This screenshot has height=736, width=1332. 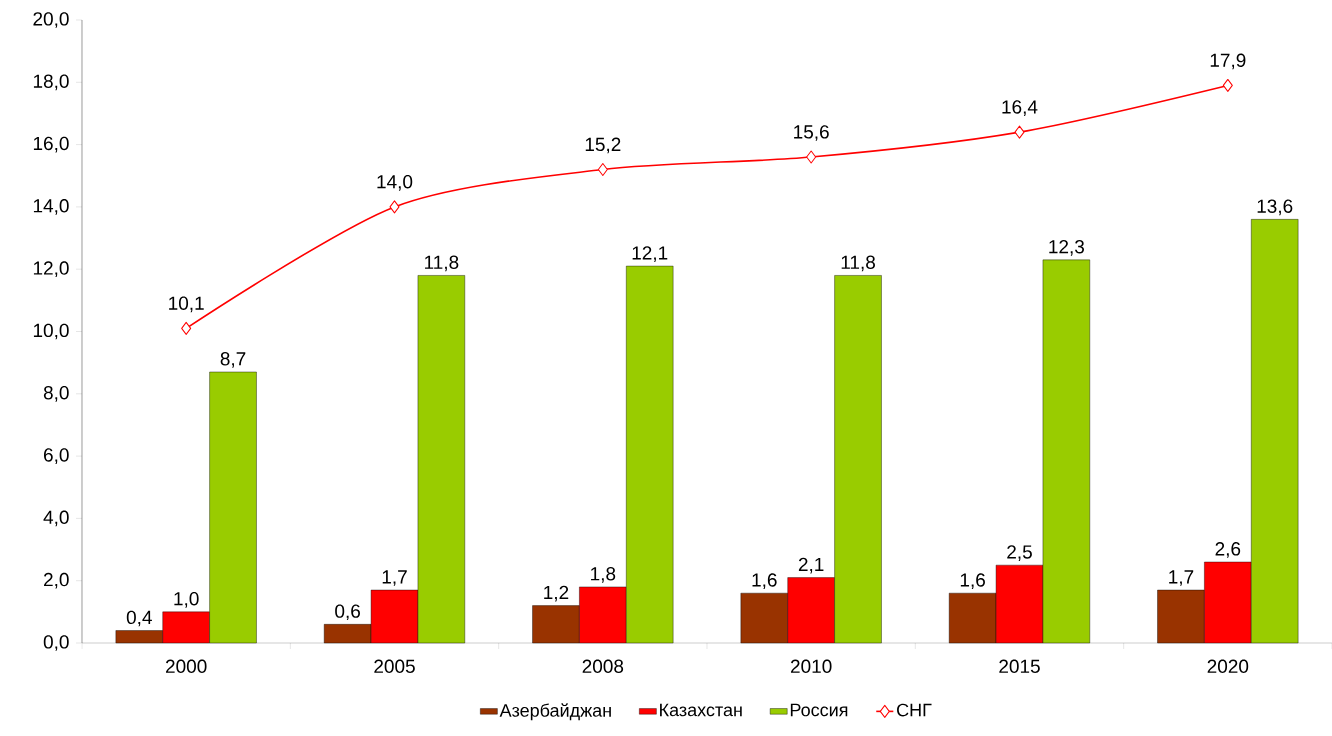 I want to click on legend-label: СНГ, so click(x=914, y=710).